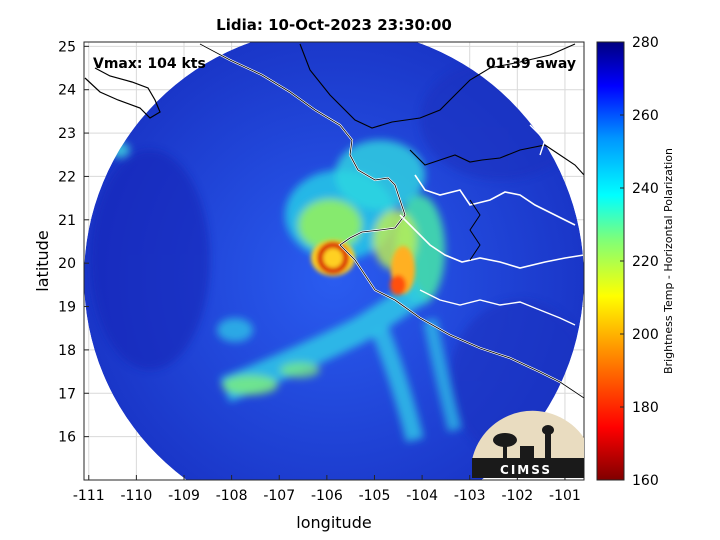 The image size is (720, 540). I want to click on colorbar-tick-label: 220, so click(645, 262).